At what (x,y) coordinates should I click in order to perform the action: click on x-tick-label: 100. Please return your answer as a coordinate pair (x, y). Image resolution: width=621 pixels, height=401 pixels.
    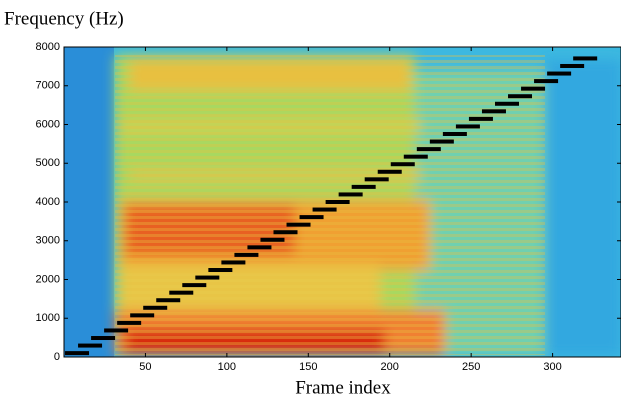
    Looking at the image, I should click on (227, 367).